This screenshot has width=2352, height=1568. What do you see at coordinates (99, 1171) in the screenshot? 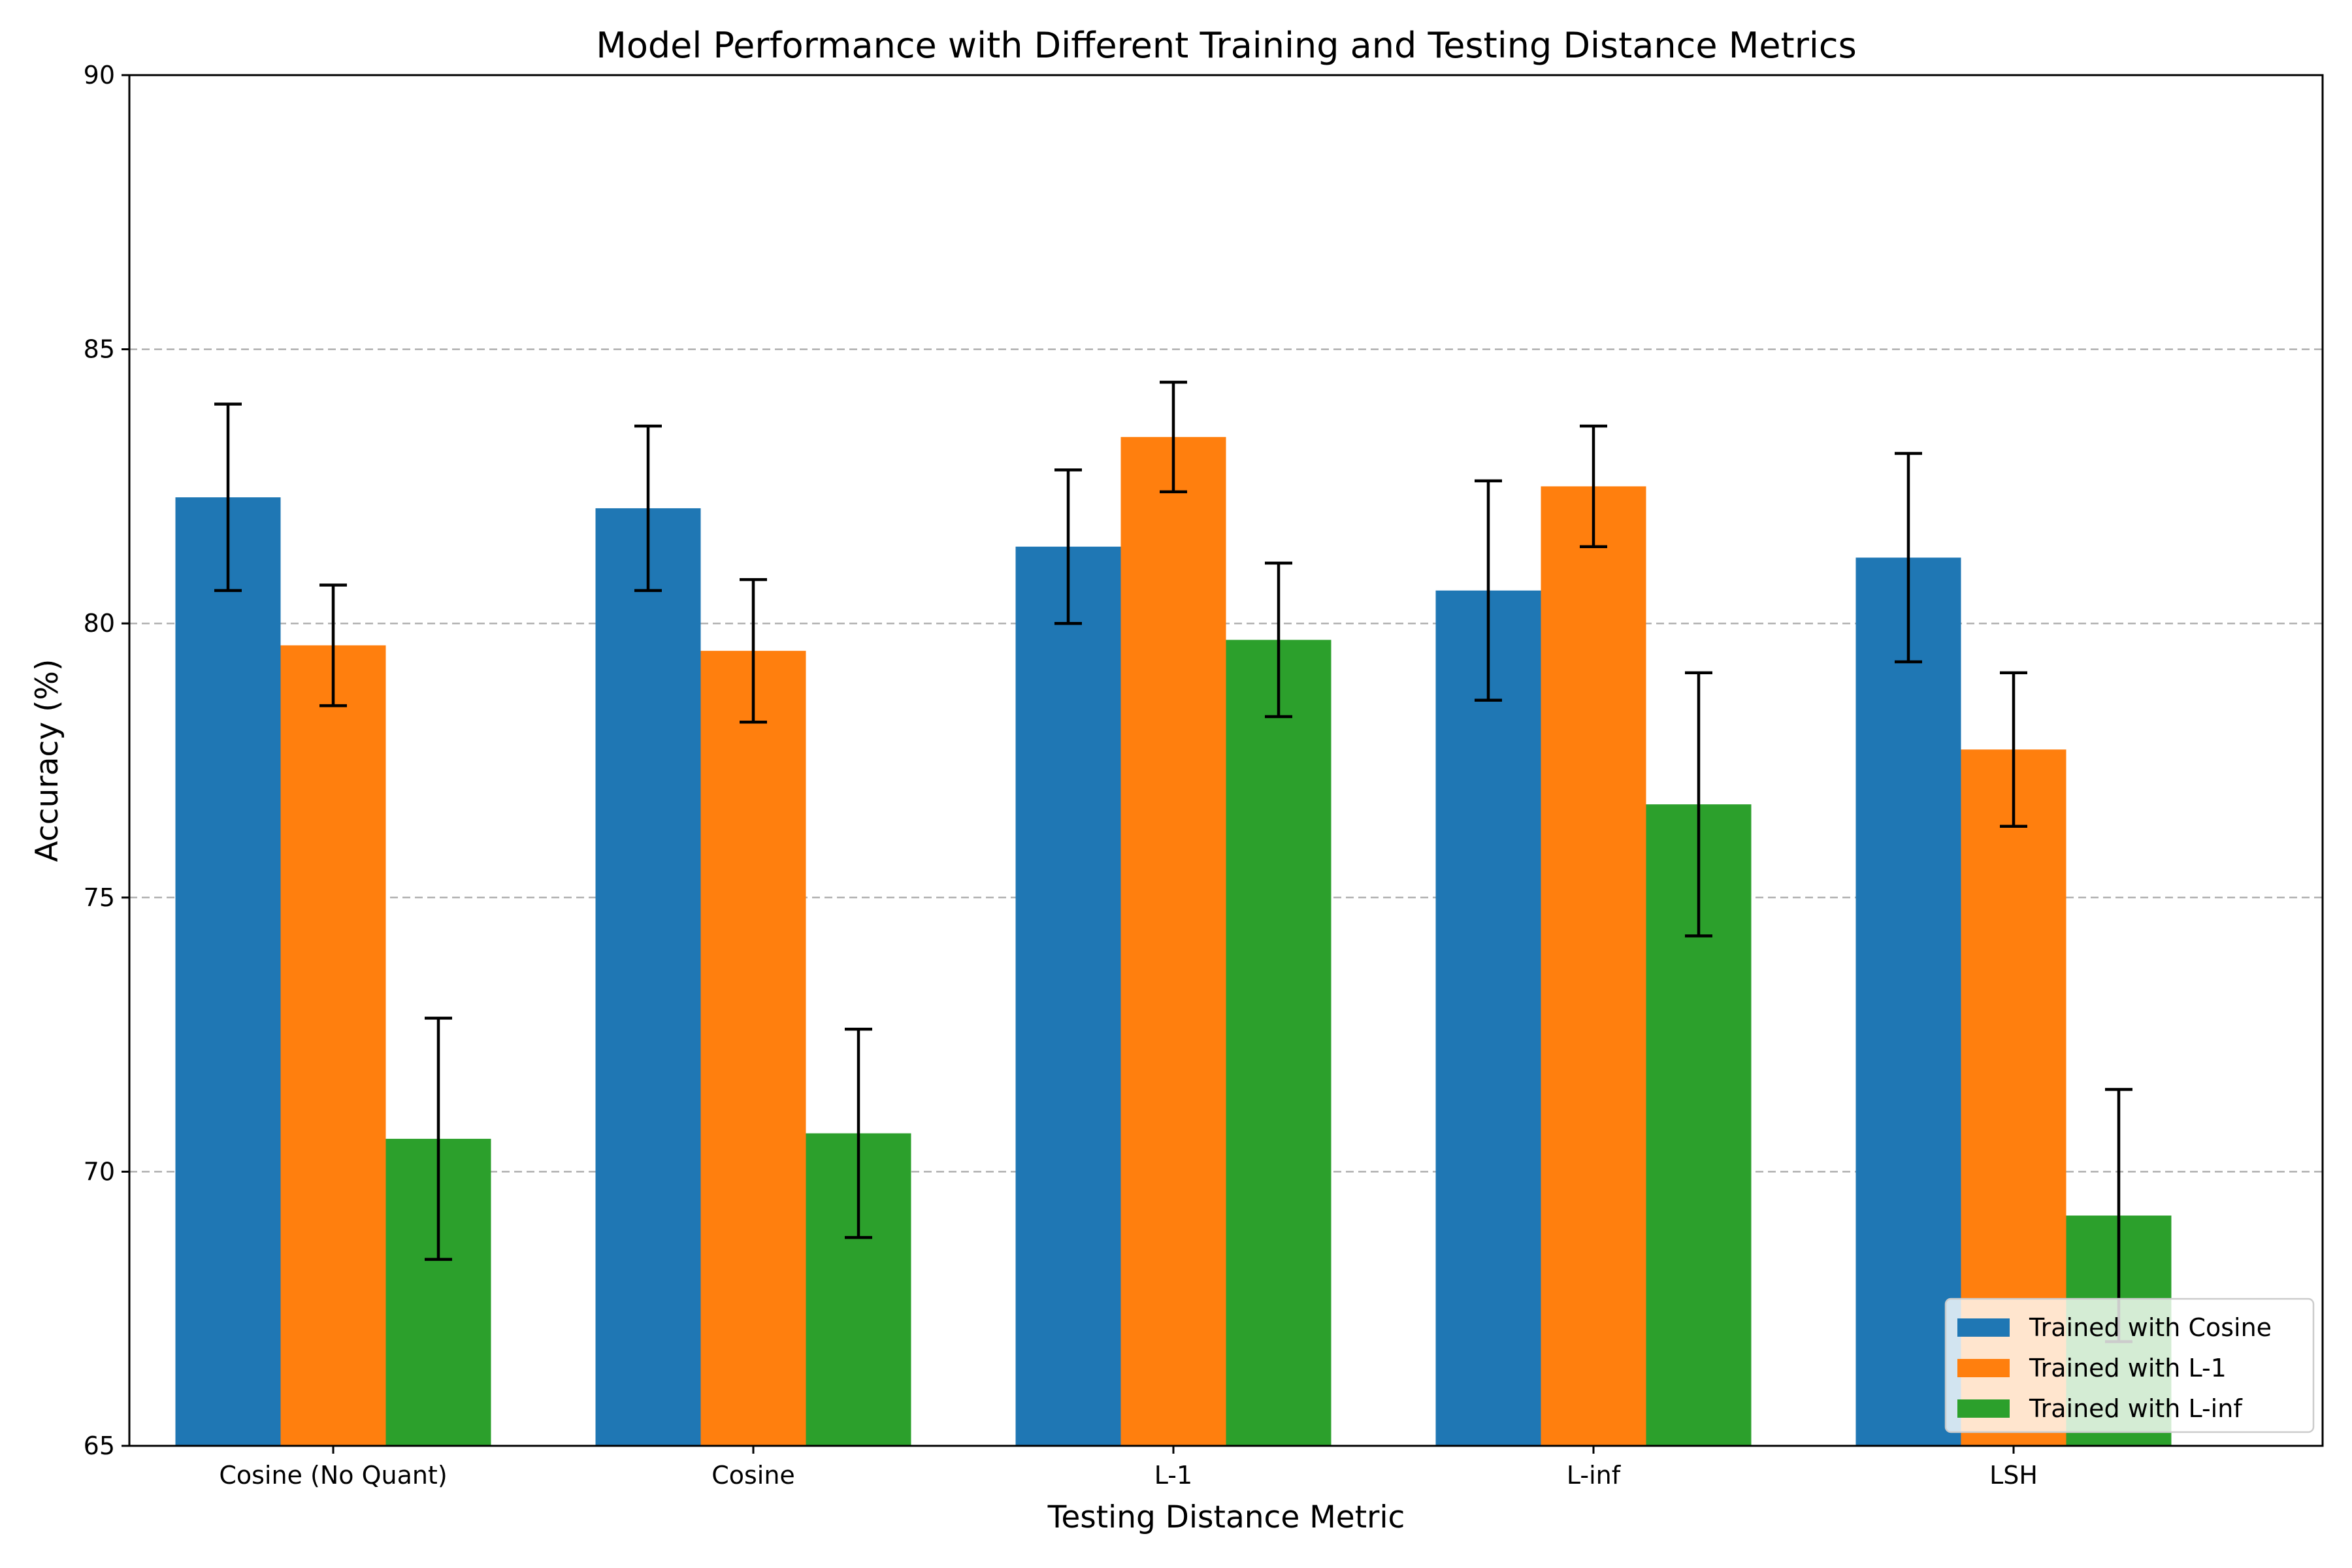
I see `y-tick-label: 70` at bounding box center [99, 1171].